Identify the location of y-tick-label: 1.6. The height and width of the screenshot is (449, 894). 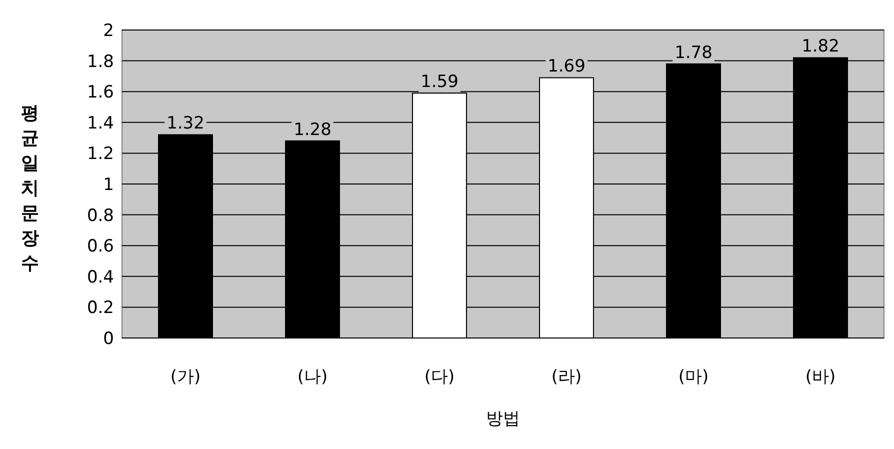
(100, 92).